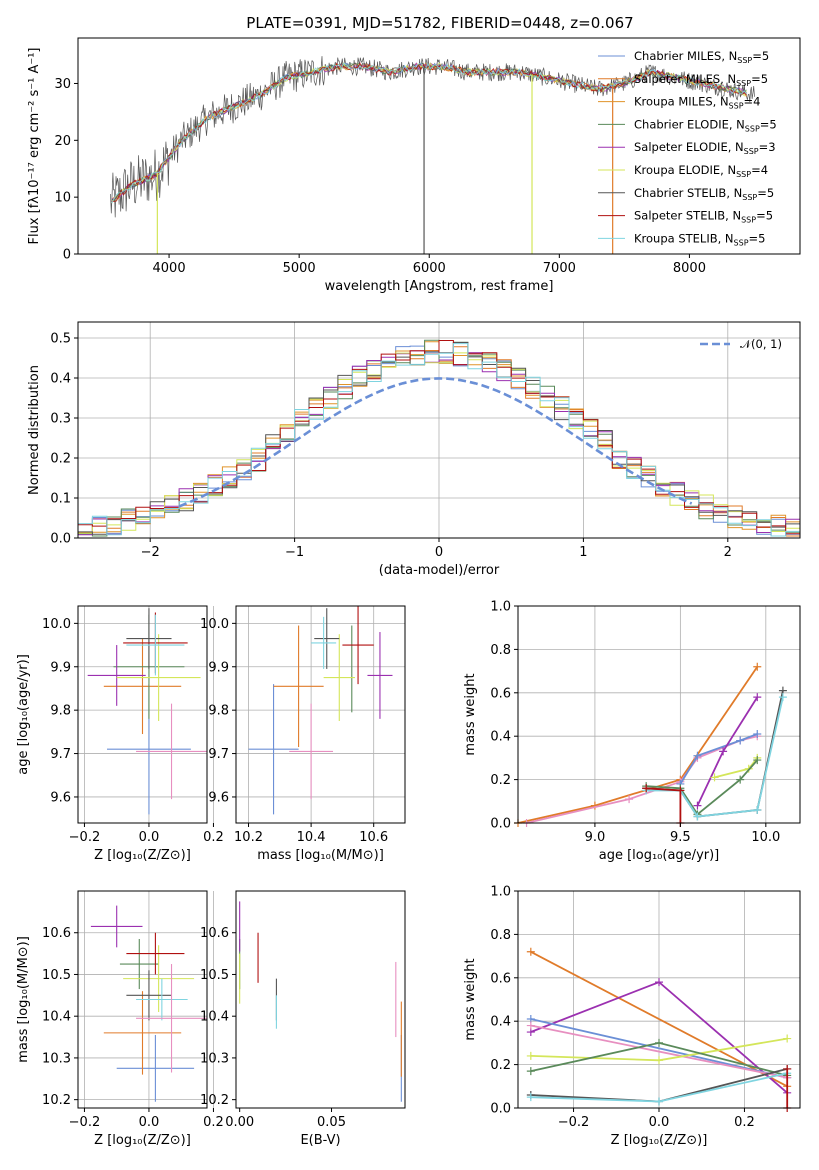 The image size is (819, 1170). I want to click on mass-vs-z-ytick-label: 10.3, so click(56, 1058).